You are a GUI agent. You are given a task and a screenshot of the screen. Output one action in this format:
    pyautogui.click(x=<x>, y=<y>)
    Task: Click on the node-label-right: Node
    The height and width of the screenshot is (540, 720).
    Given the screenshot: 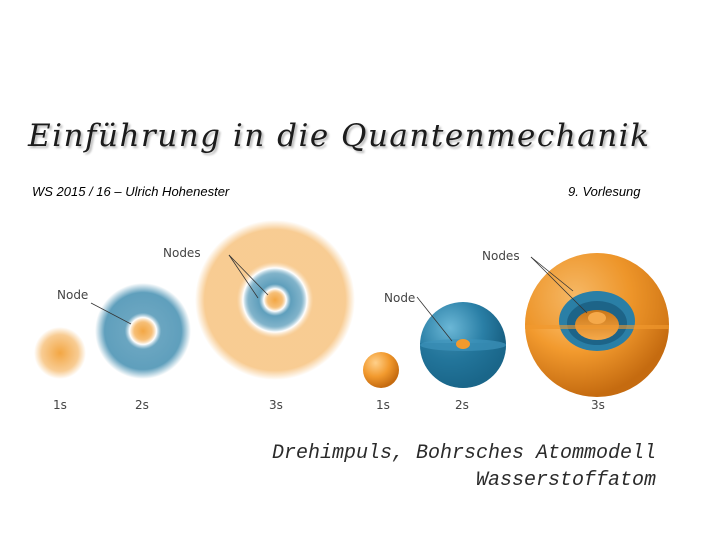 What is the action you would take?
    pyautogui.click(x=399, y=298)
    